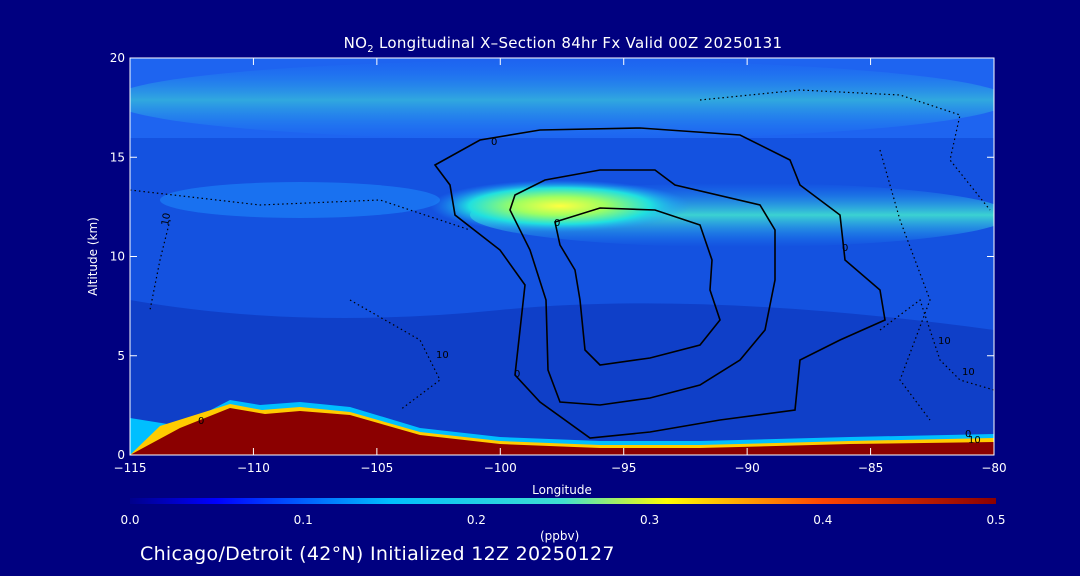 The image size is (1080, 576). What do you see at coordinates (130, 468) in the screenshot?
I see `x-tick-label: −115` at bounding box center [130, 468].